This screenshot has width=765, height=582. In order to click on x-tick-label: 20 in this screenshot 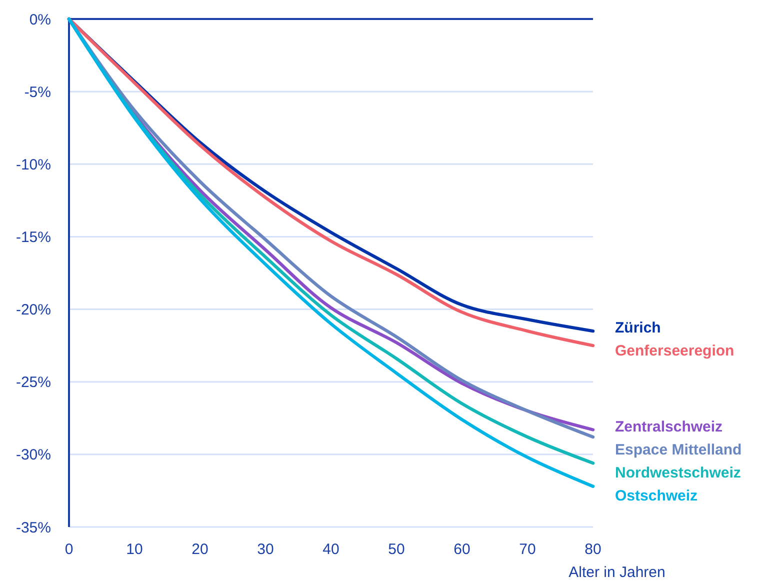, I will do `click(200, 549)`.